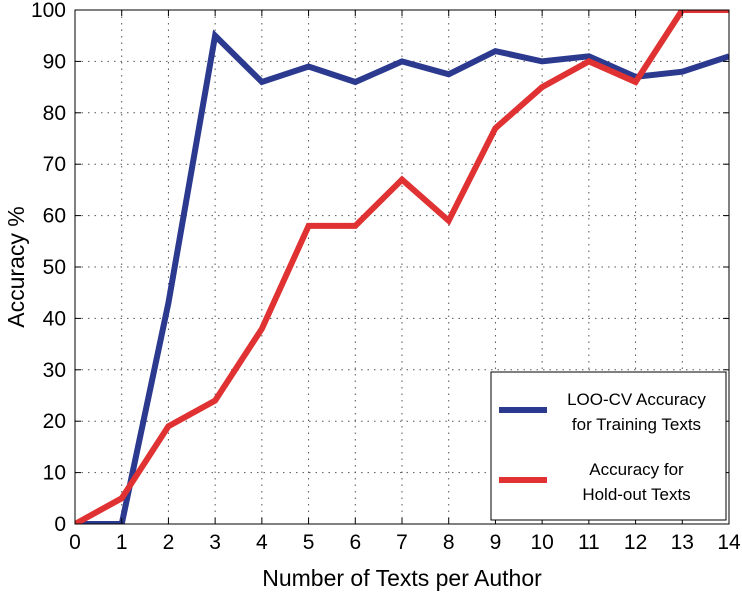  What do you see at coordinates (60, 524) in the screenshot?
I see `y-tick-label: 0` at bounding box center [60, 524].